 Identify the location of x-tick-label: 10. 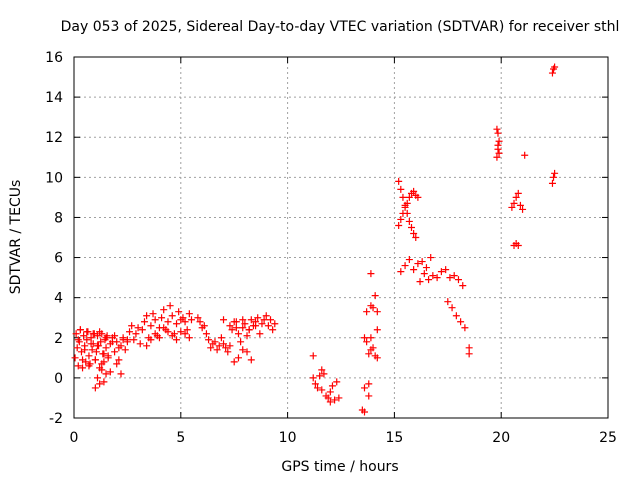
(288, 438).